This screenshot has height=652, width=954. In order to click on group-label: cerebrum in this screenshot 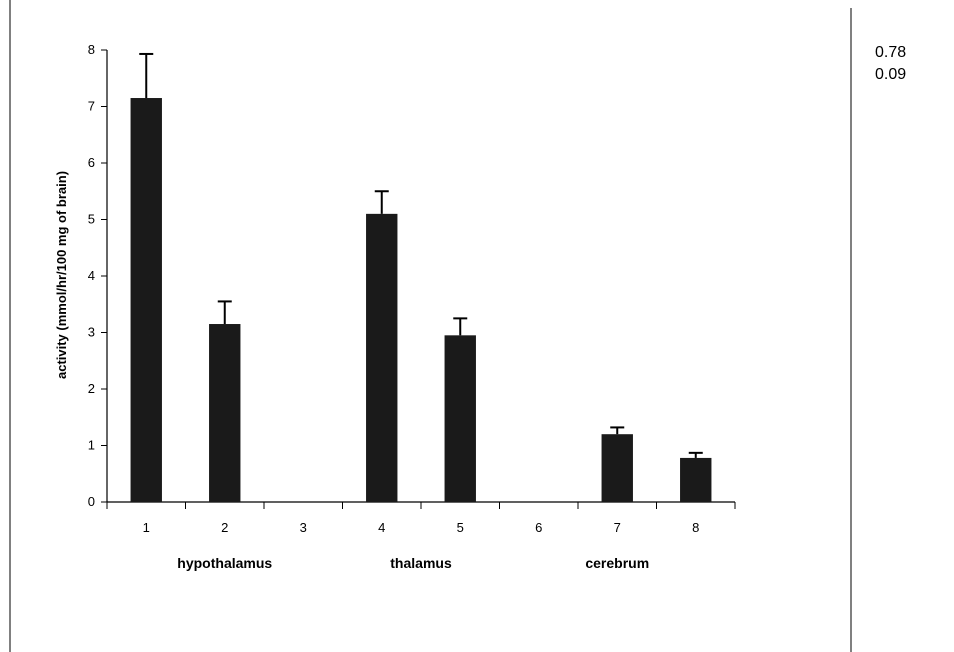, I will do `click(617, 563)`.